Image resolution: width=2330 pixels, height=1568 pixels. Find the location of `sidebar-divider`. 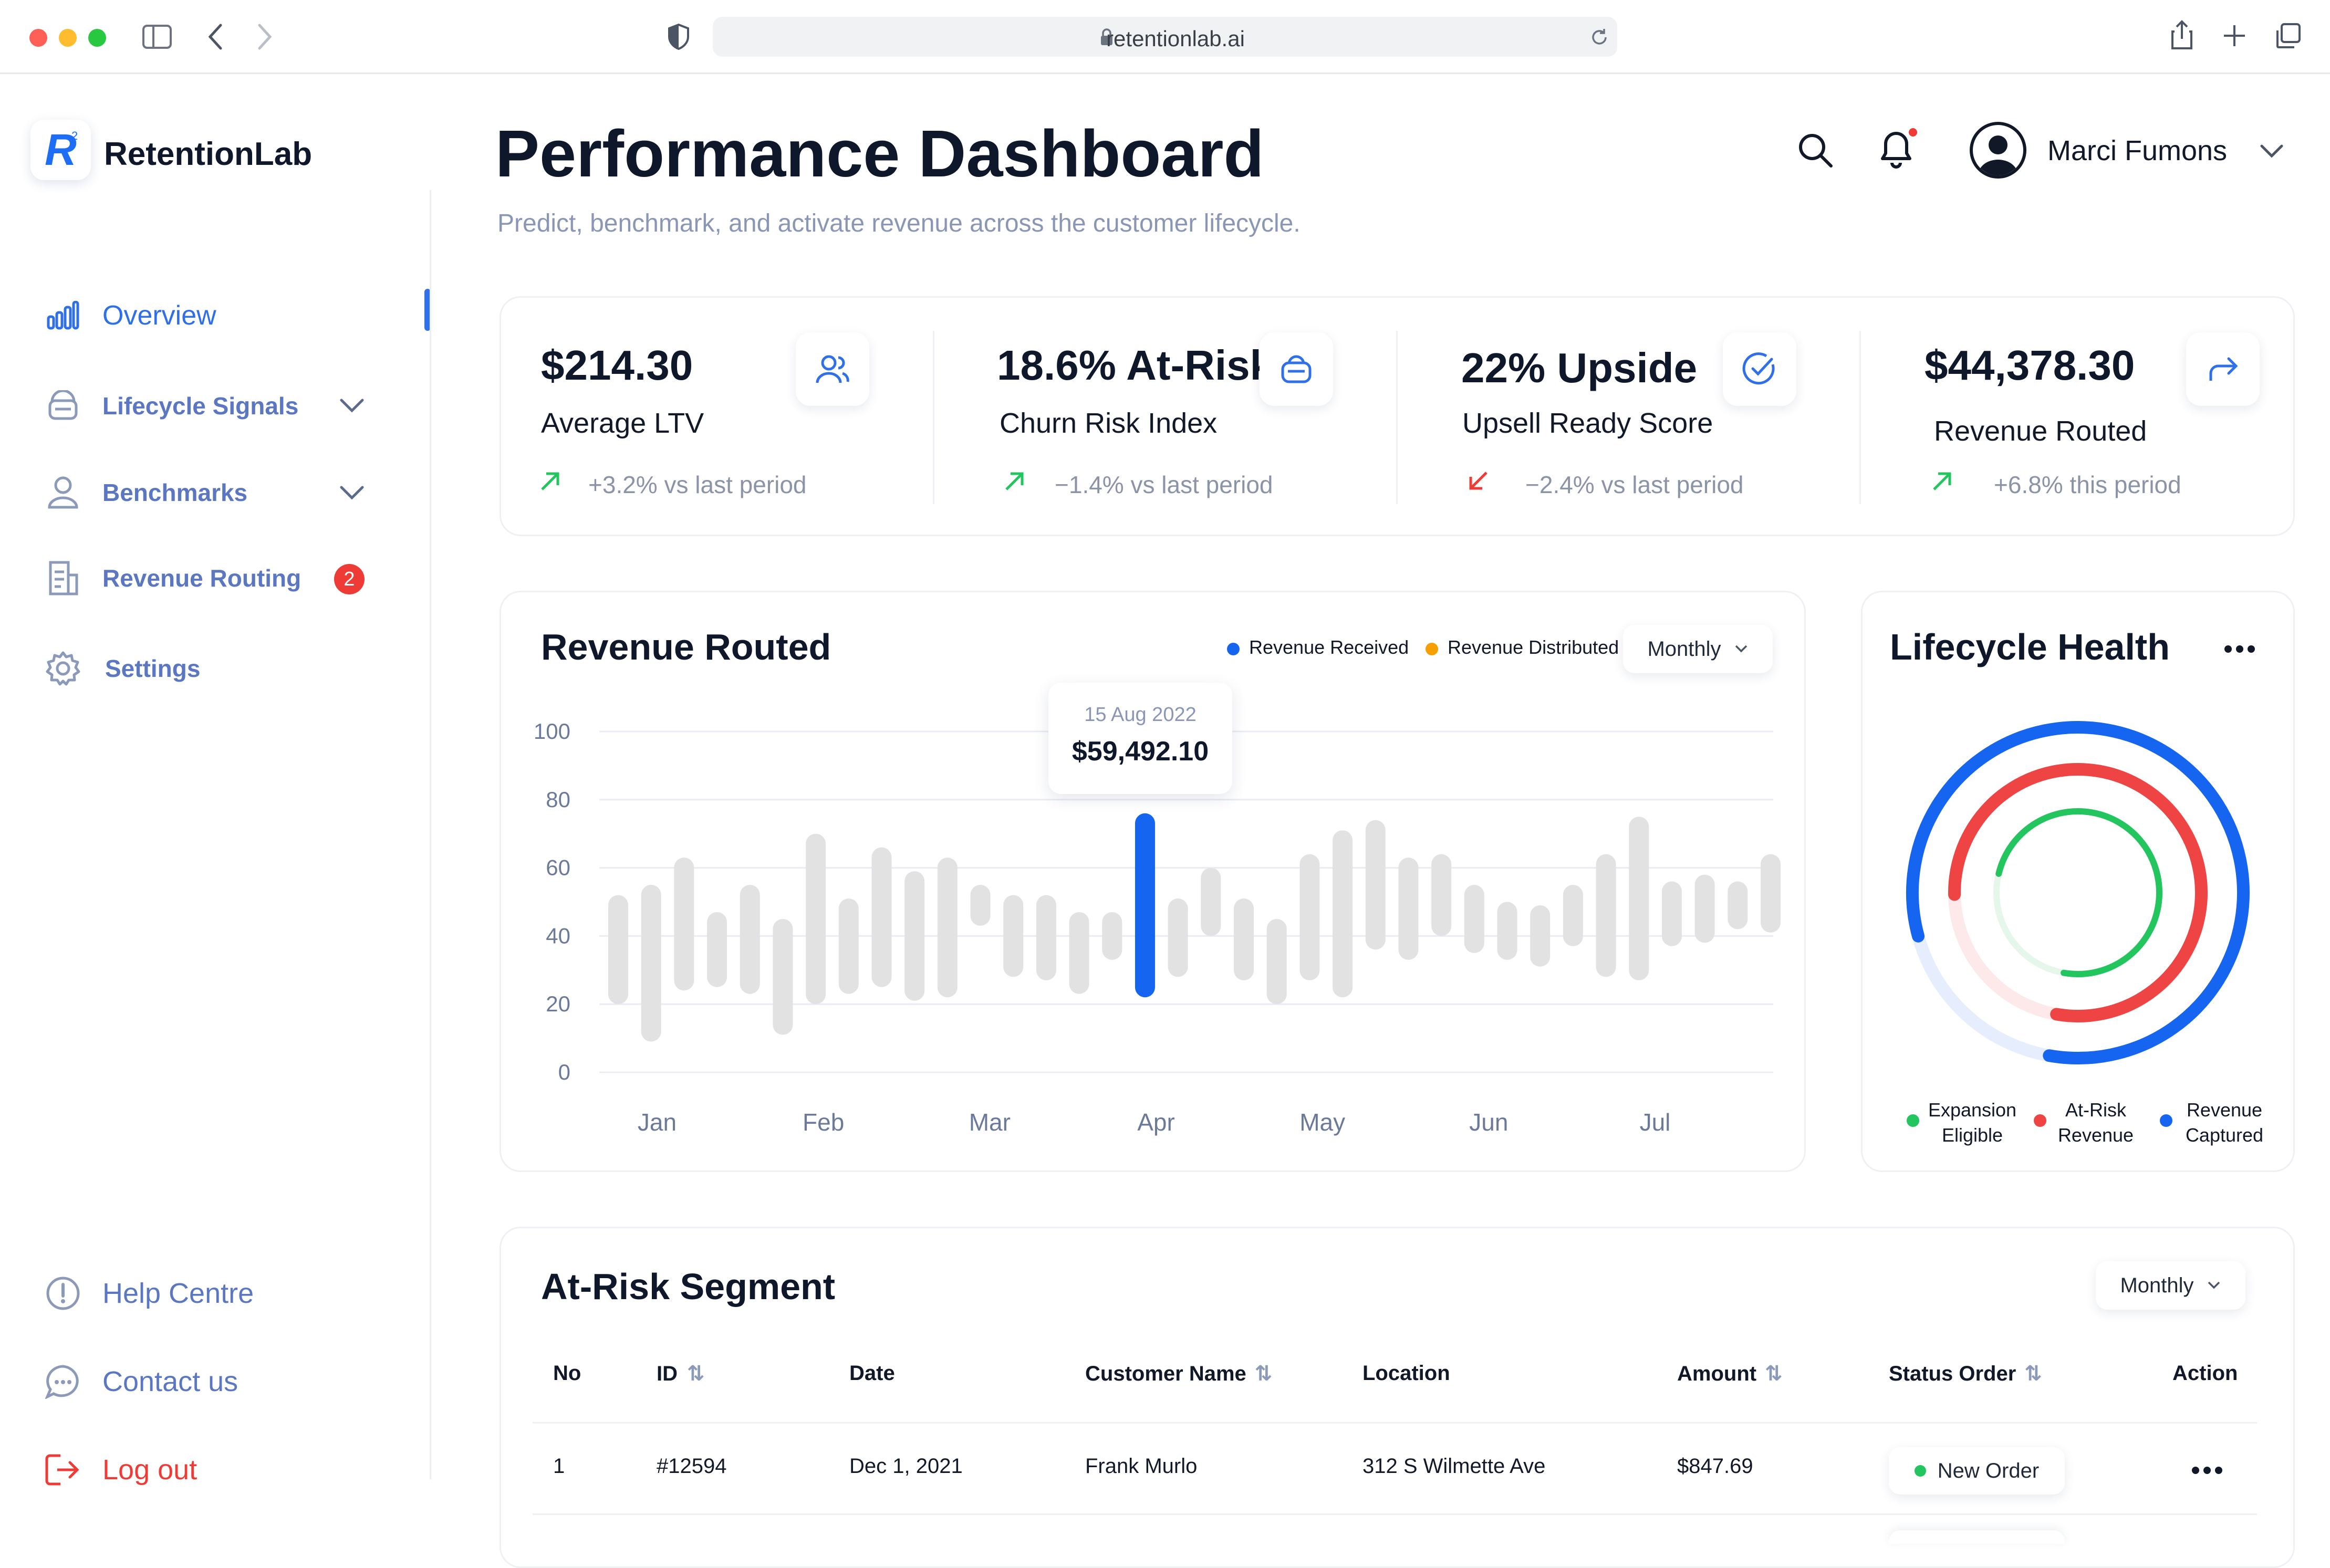

sidebar-divider is located at coordinates (431, 834).